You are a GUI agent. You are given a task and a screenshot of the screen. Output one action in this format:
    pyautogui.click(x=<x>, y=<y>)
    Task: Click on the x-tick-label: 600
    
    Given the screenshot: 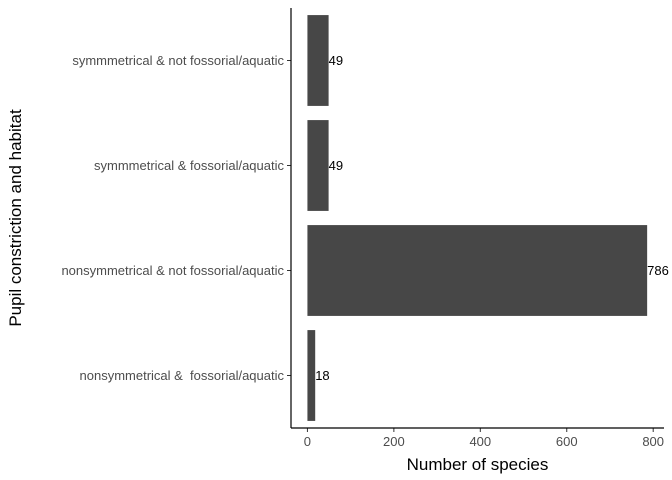 What is the action you would take?
    pyautogui.click(x=567, y=441)
    